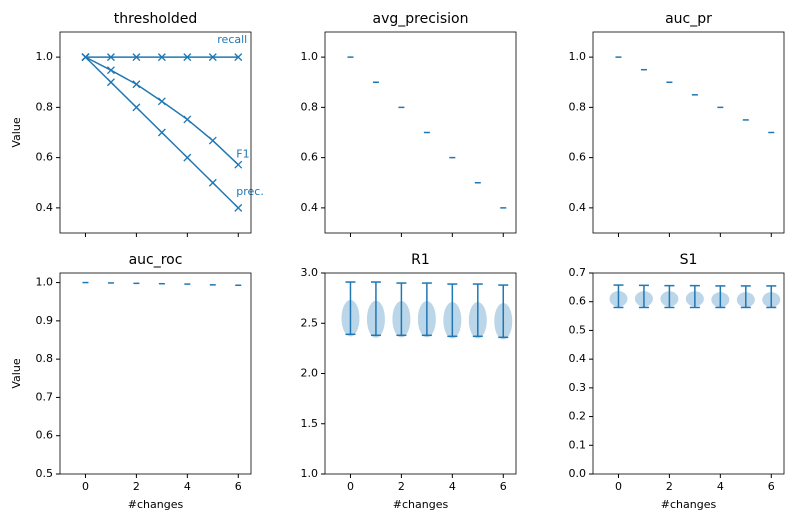 The image size is (791, 518). I want to click on subplot-title: avg_precision, so click(421, 19).